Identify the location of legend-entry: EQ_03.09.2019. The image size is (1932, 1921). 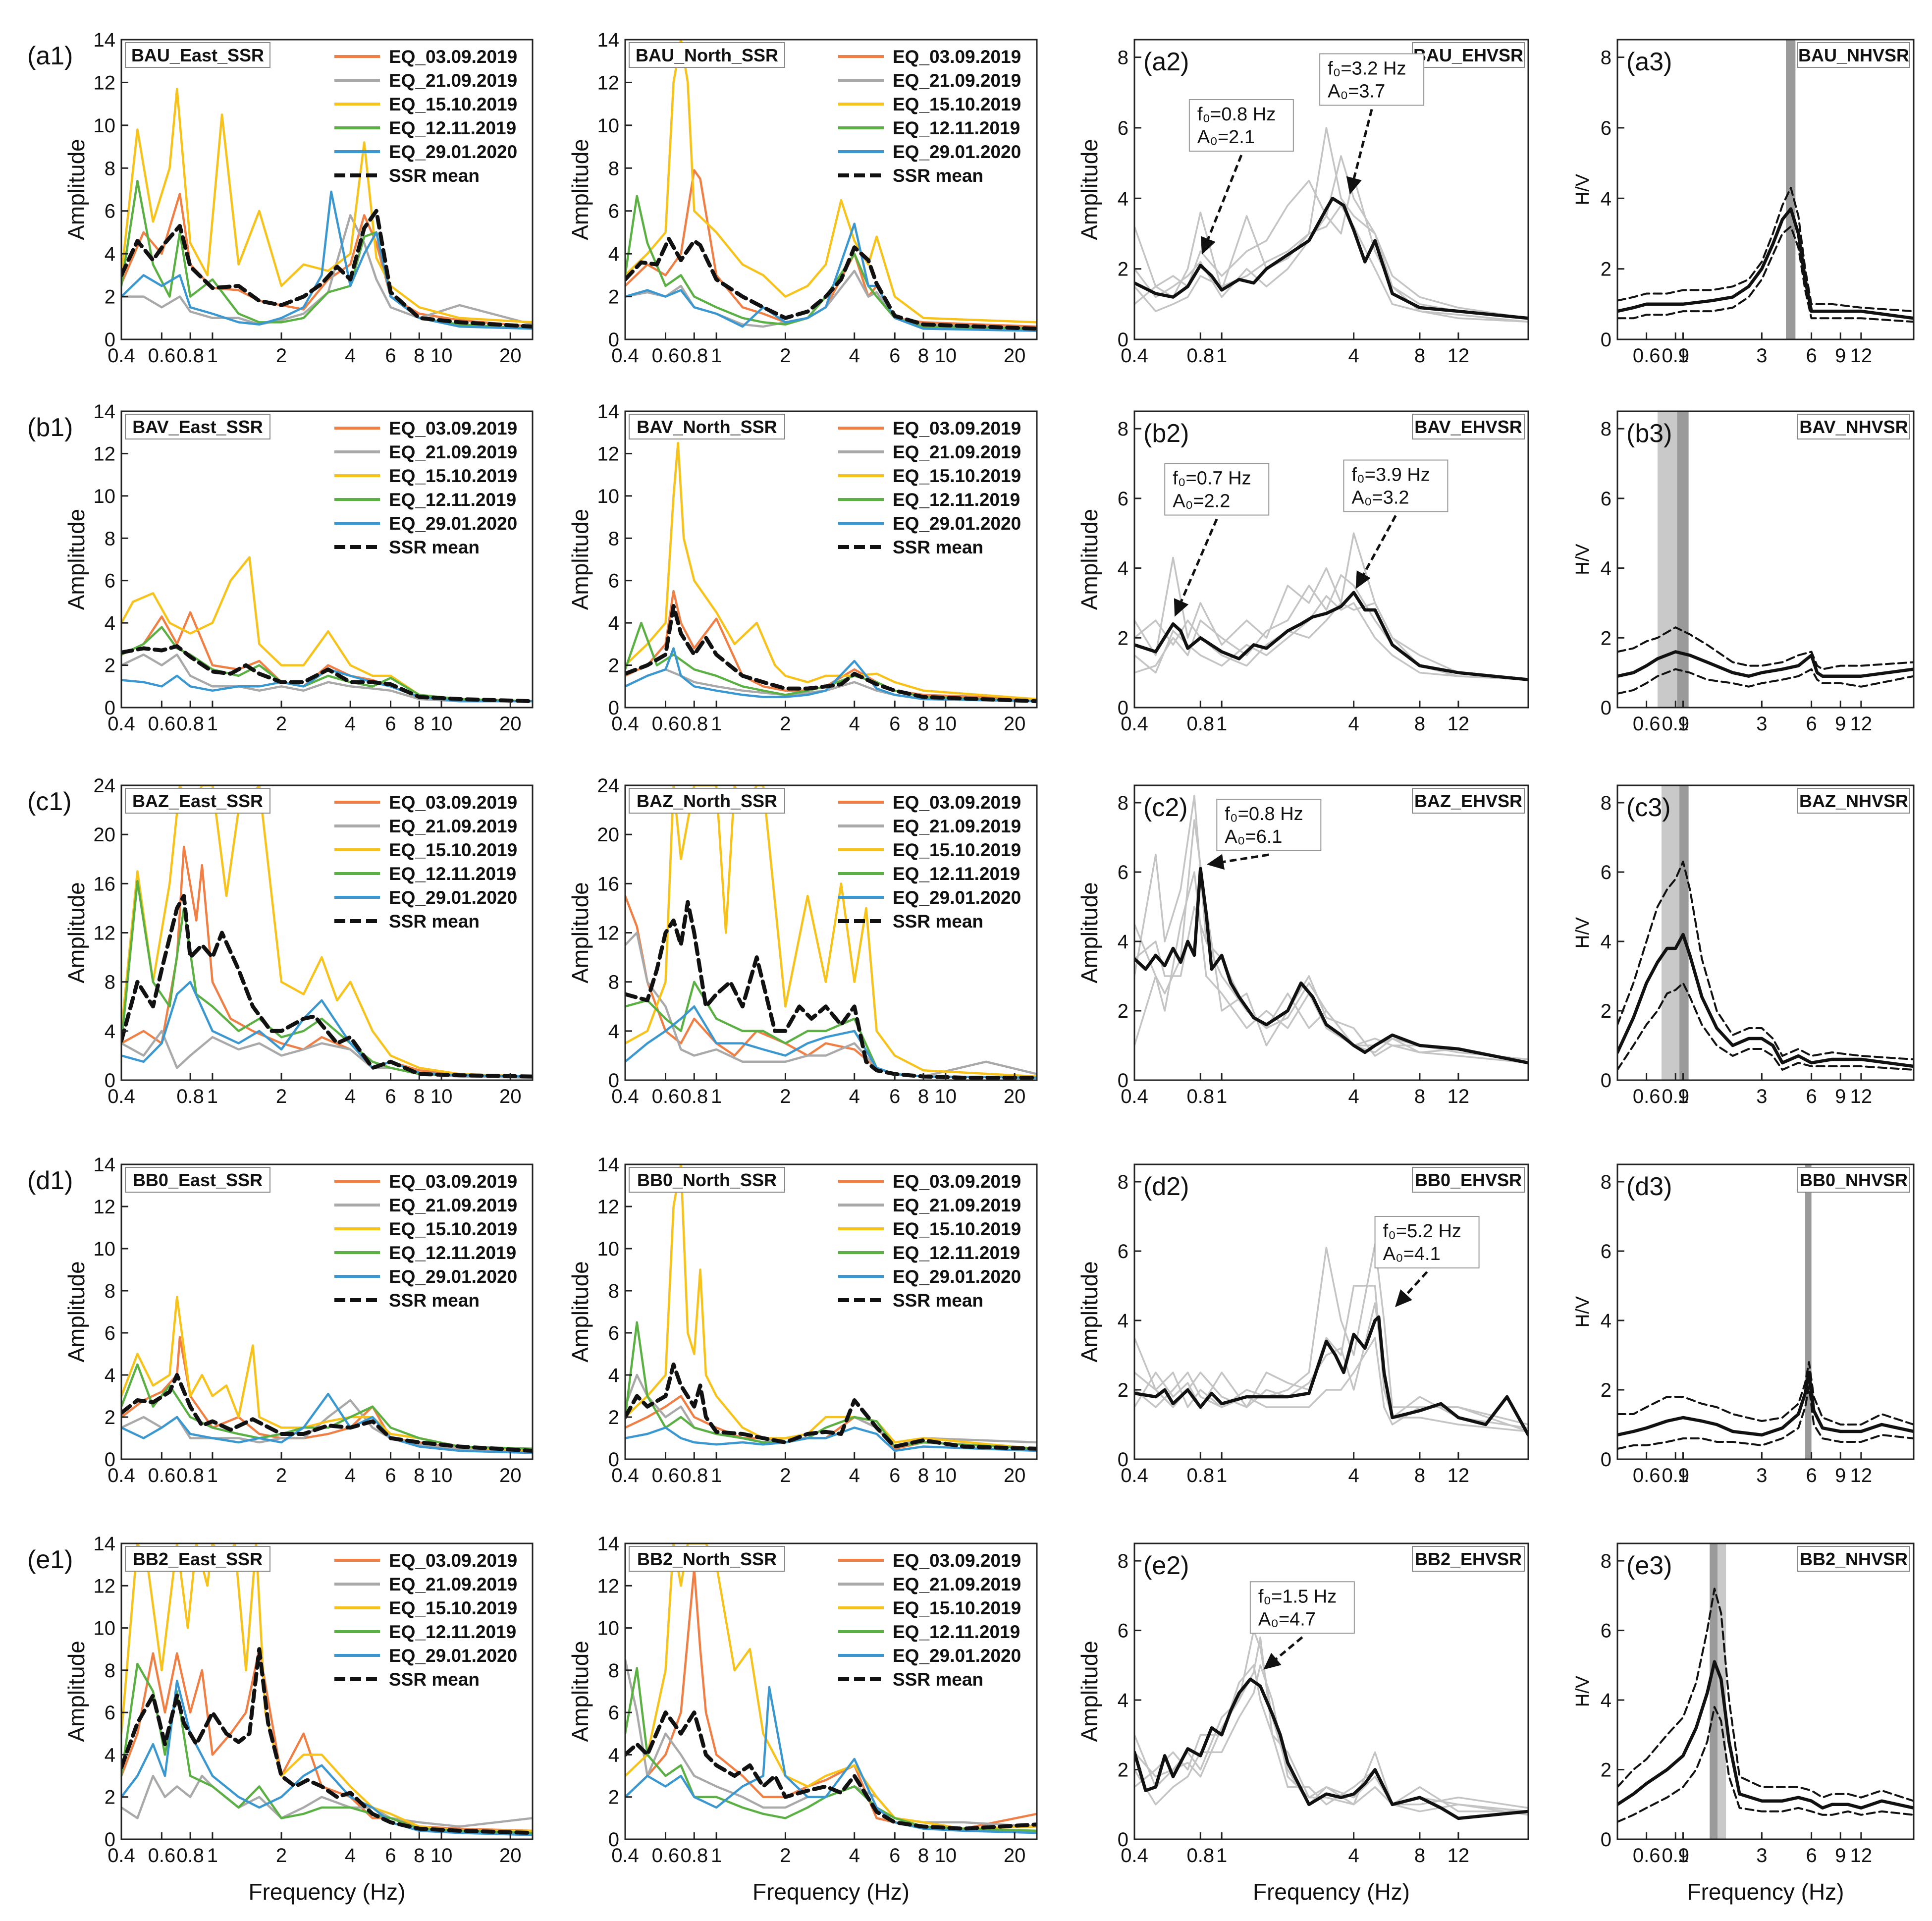
(453, 1181).